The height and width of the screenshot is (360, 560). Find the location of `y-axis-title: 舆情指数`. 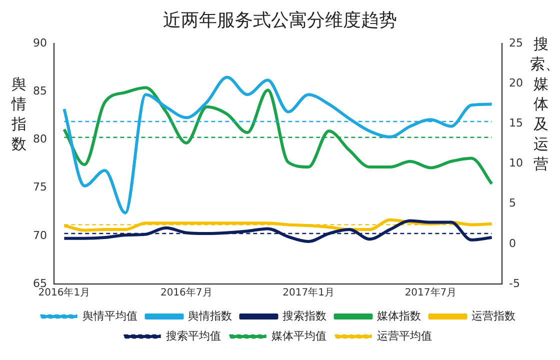

y-axis-title: 舆情指数 is located at coordinates (19, 114).